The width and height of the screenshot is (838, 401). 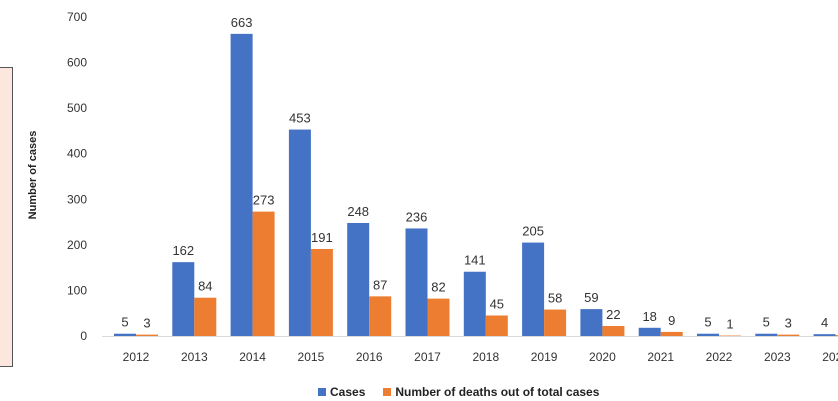 What do you see at coordinates (613, 314) in the screenshot?
I see `data-label-deaths: 22` at bounding box center [613, 314].